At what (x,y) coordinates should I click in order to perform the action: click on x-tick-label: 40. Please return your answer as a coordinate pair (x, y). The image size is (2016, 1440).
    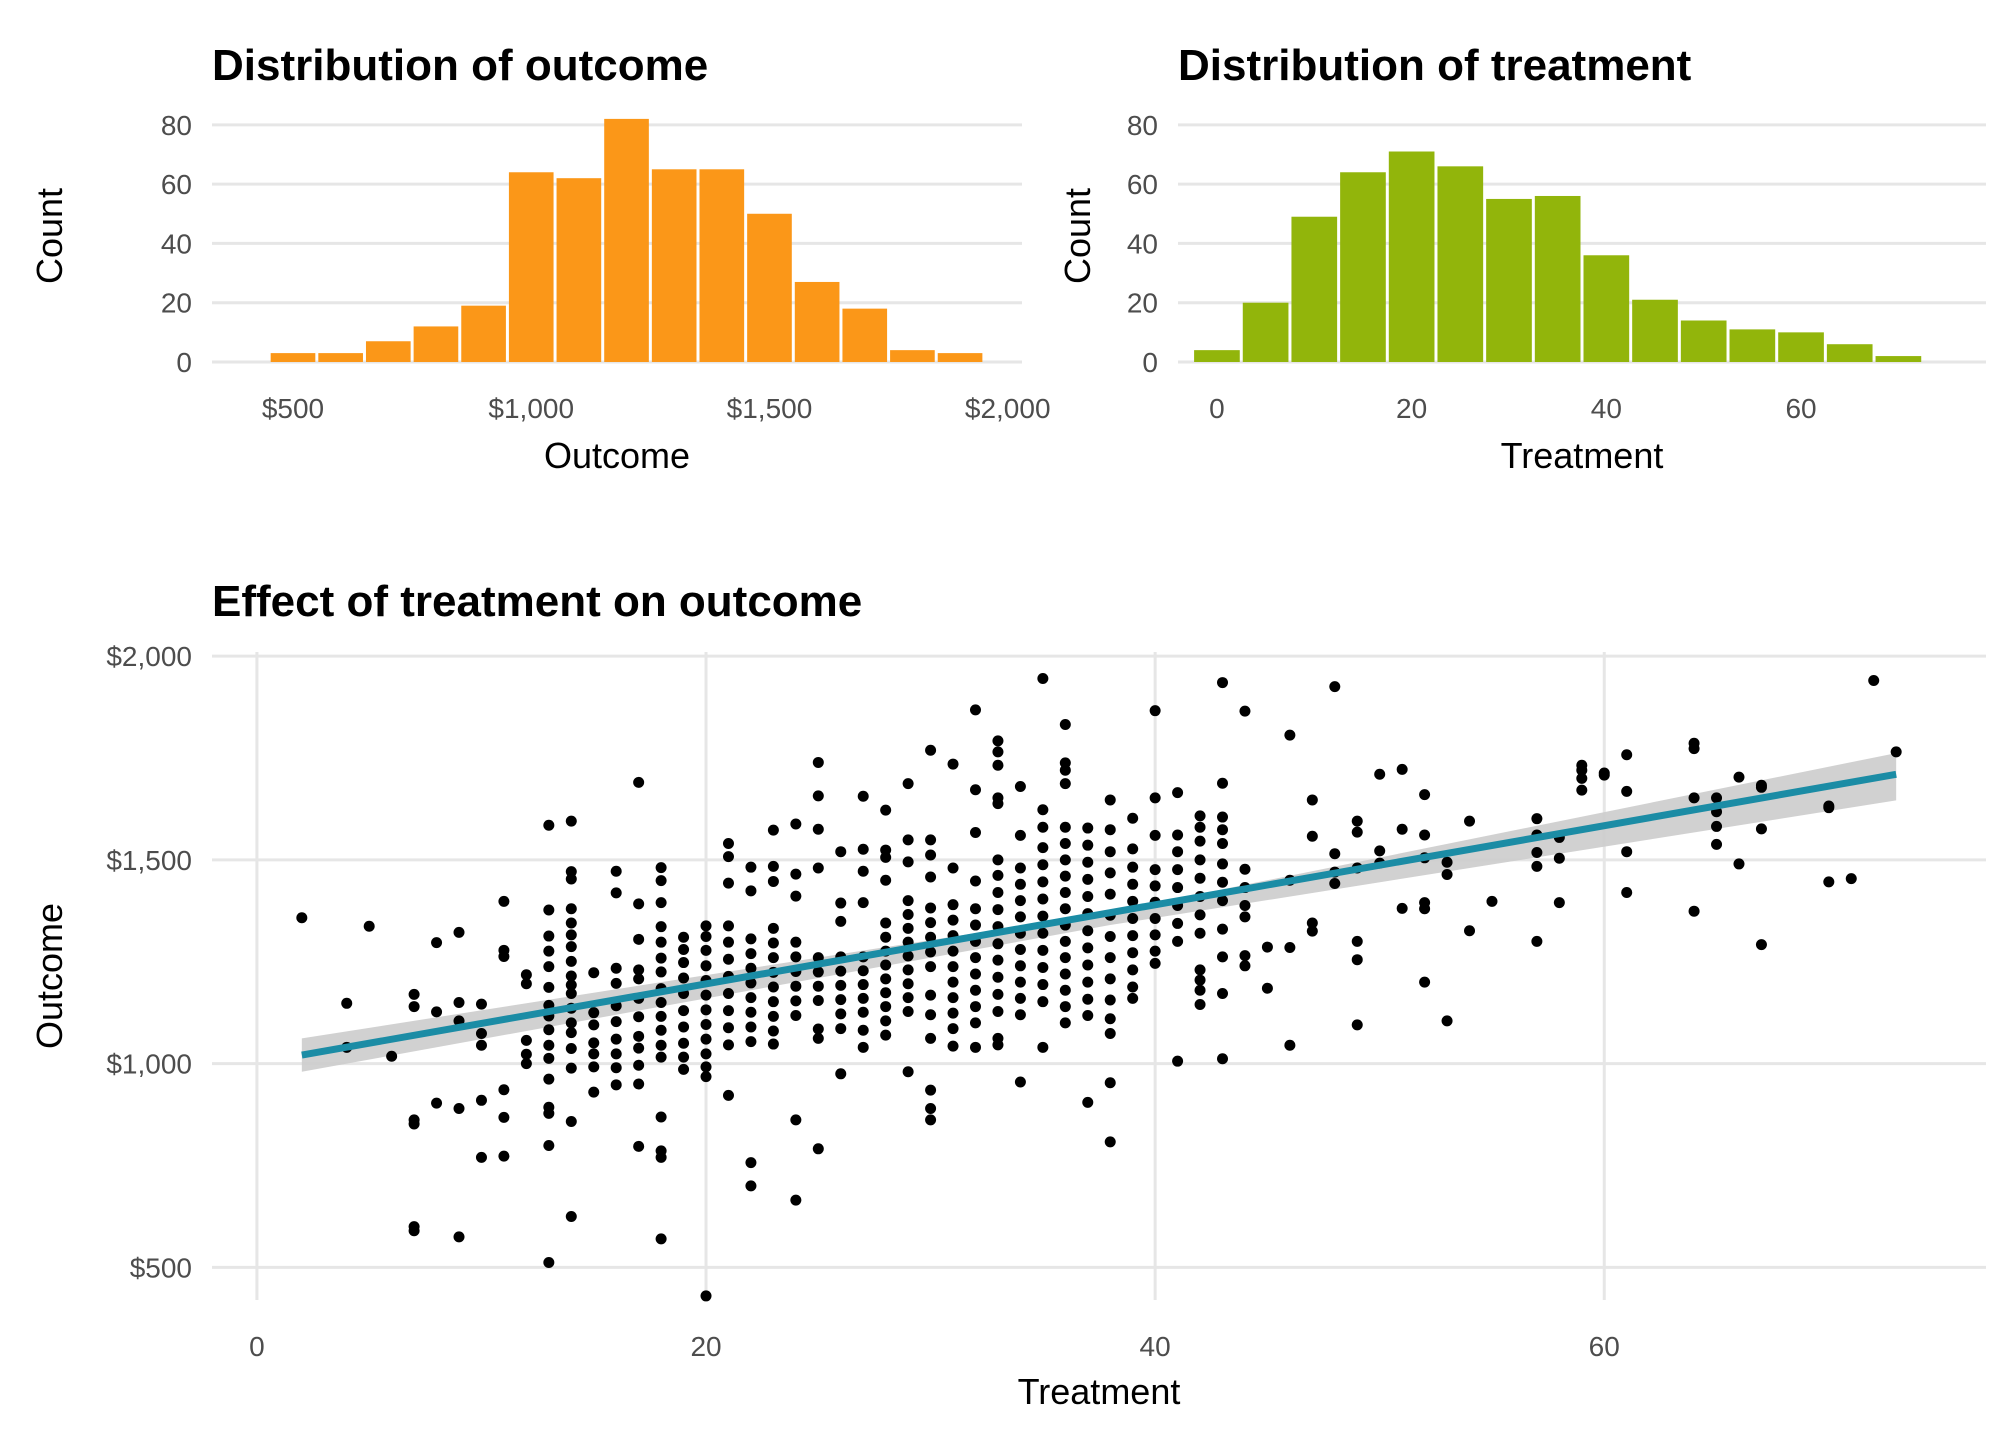
    Looking at the image, I should click on (1606, 408).